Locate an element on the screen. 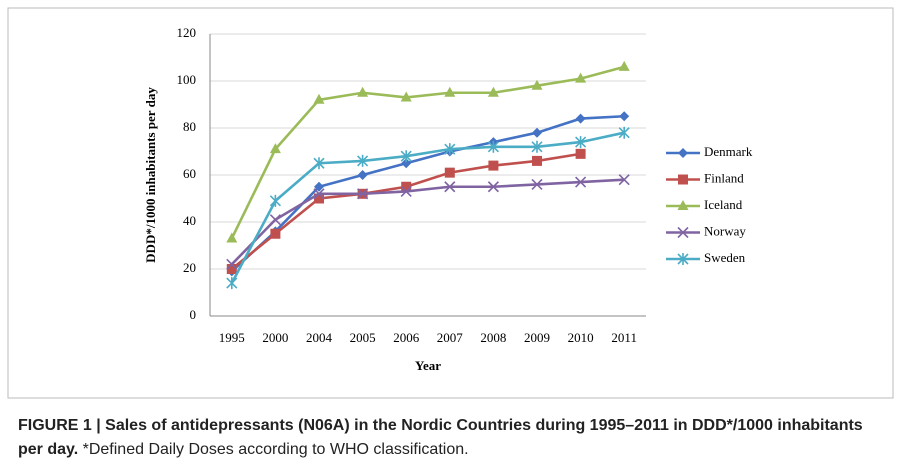 Image resolution: width=901 pixels, height=469 pixels. y-tick-label: 100 is located at coordinates (187, 79).